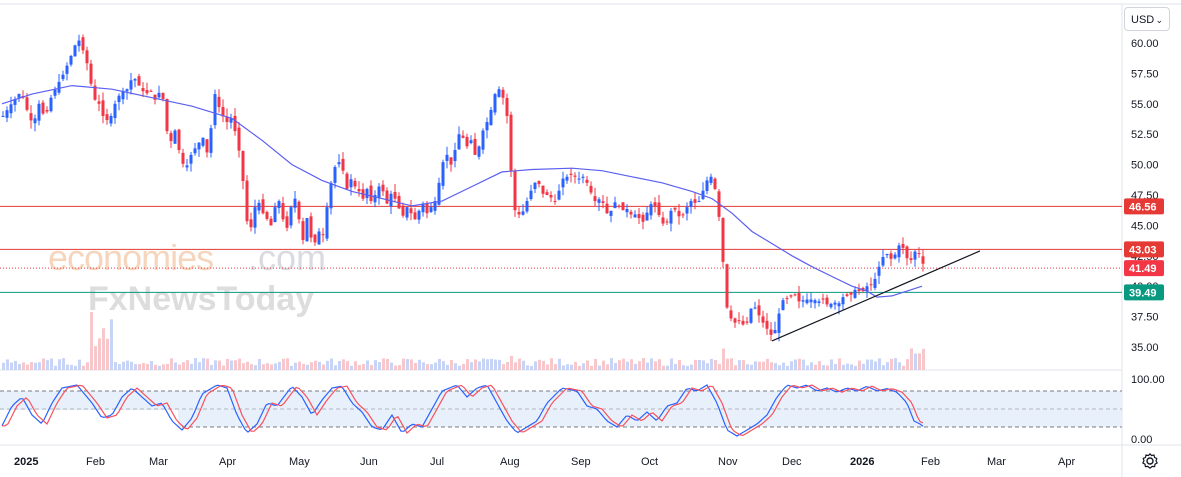 The width and height of the screenshot is (1181, 477). What do you see at coordinates (287, 257) in the screenshot?
I see `watermark-dotcom: .com` at bounding box center [287, 257].